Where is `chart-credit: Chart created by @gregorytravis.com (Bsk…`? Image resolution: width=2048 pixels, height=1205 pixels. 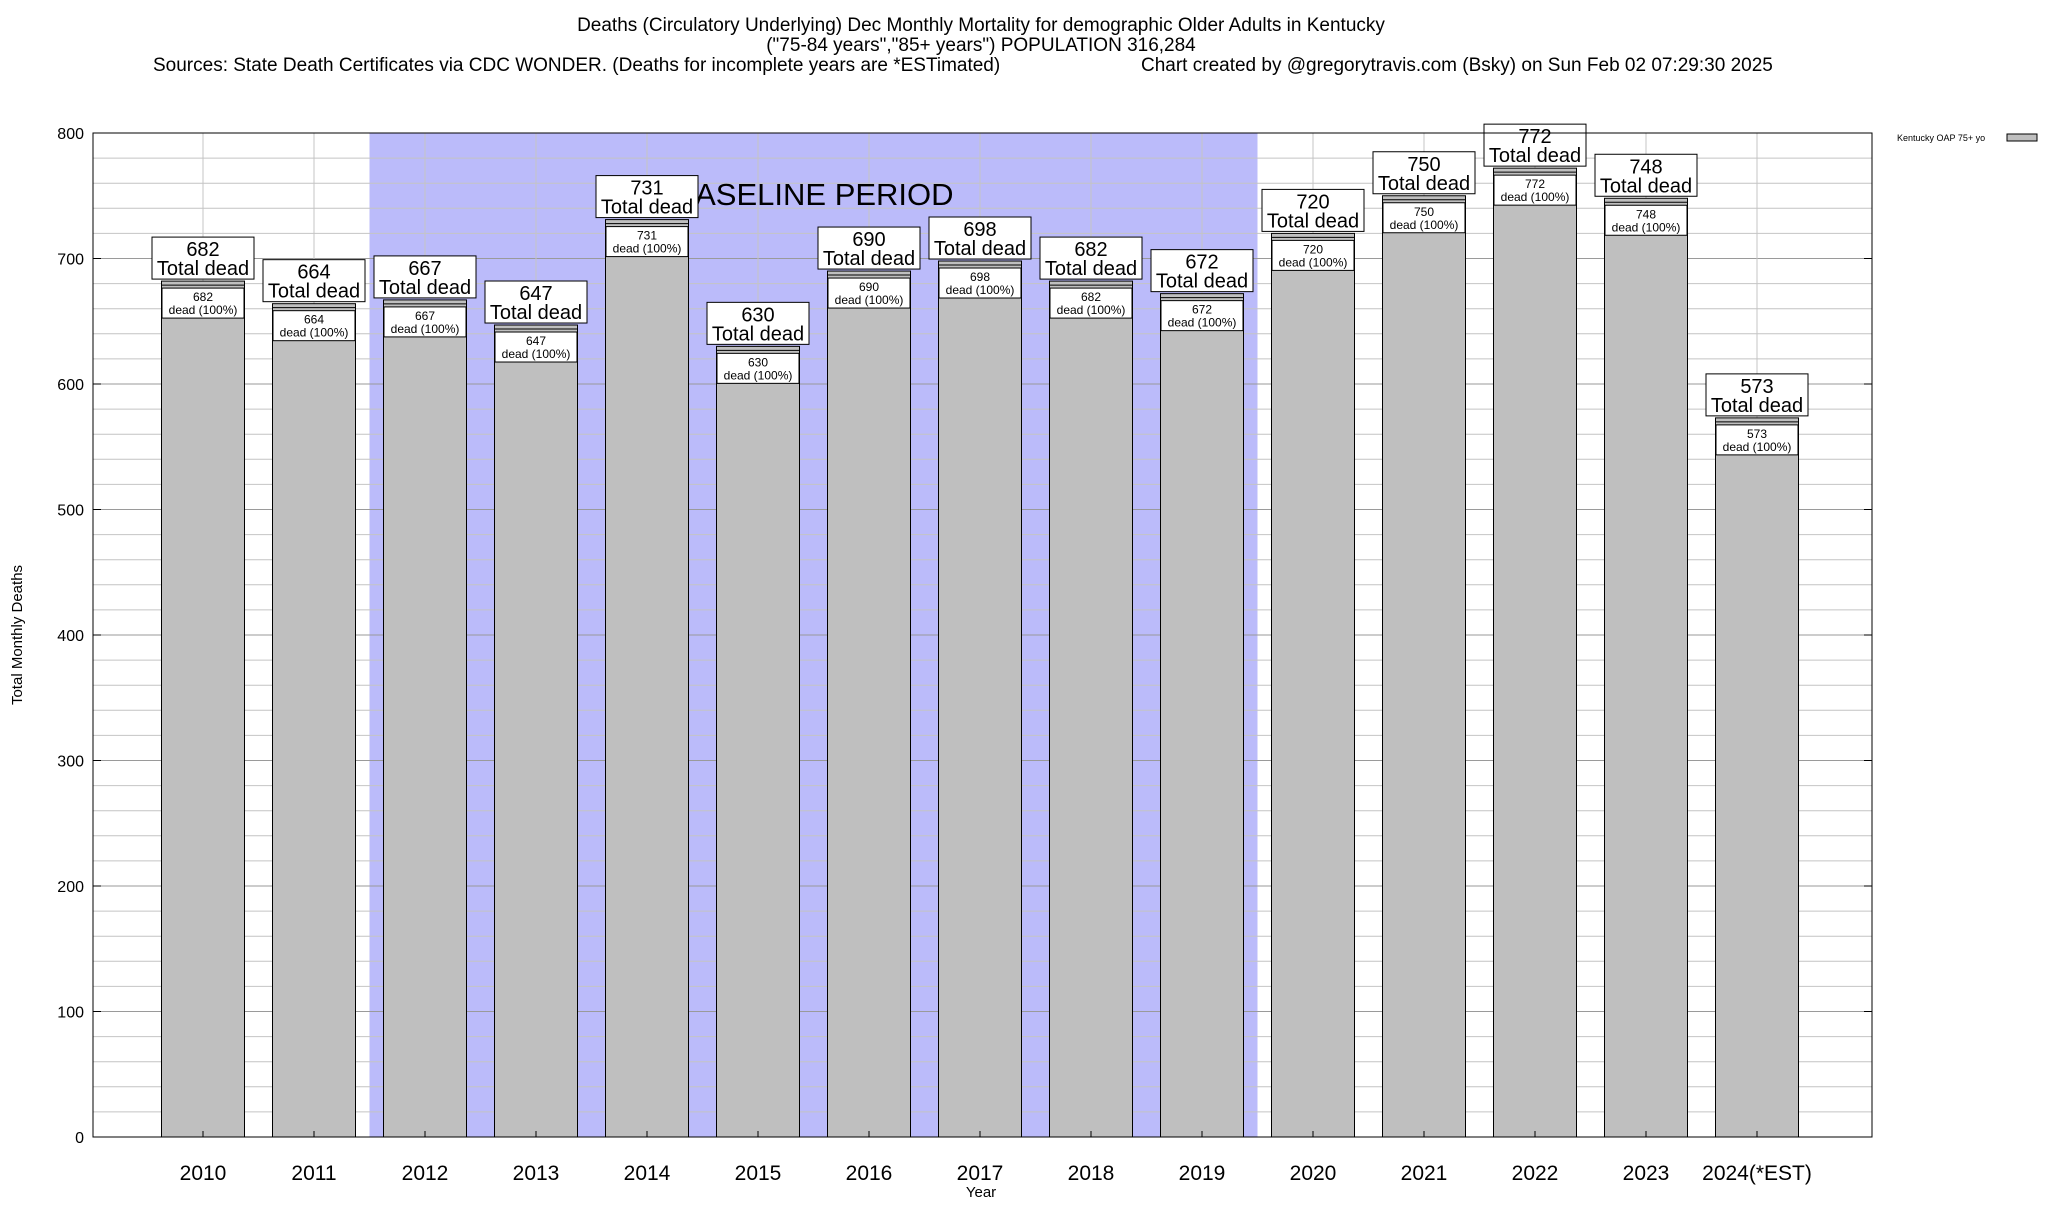 chart-credit: Chart created by @gregorytravis.com (Bsk… is located at coordinates (1457, 65).